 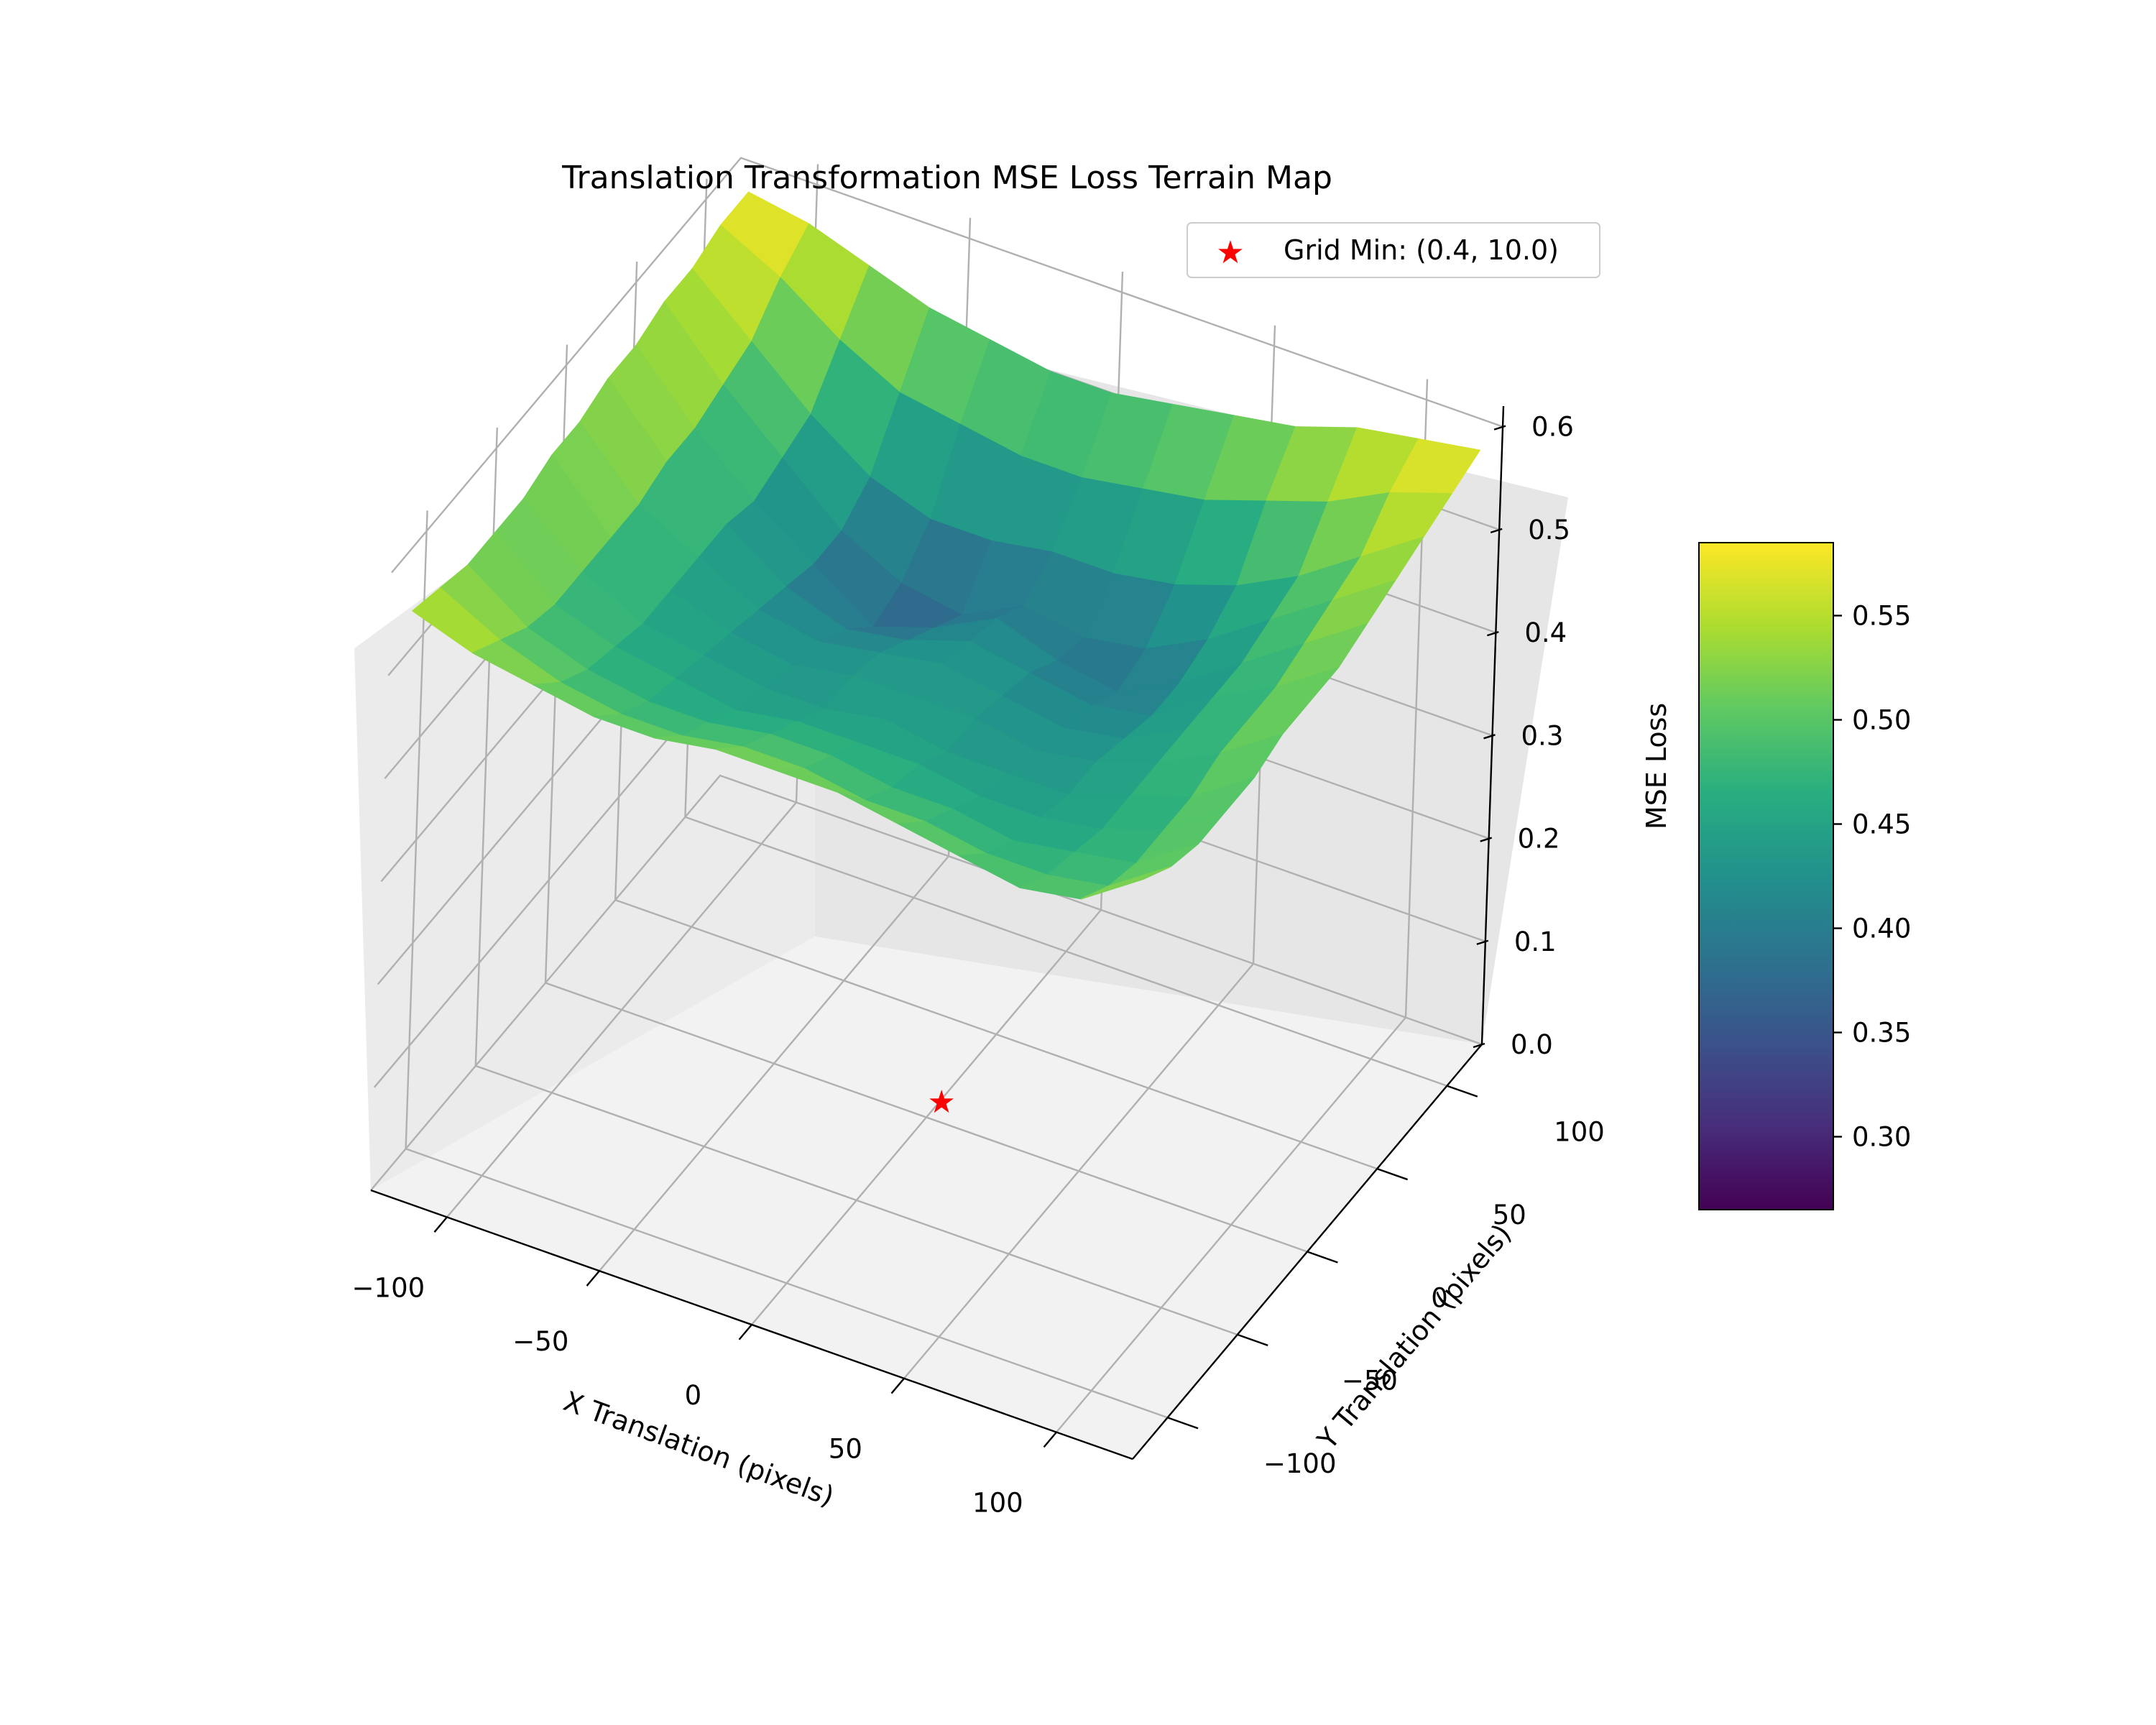 What do you see at coordinates (1414, 1337) in the screenshot?
I see `y-axis-label: Y Translation (pixels)` at bounding box center [1414, 1337].